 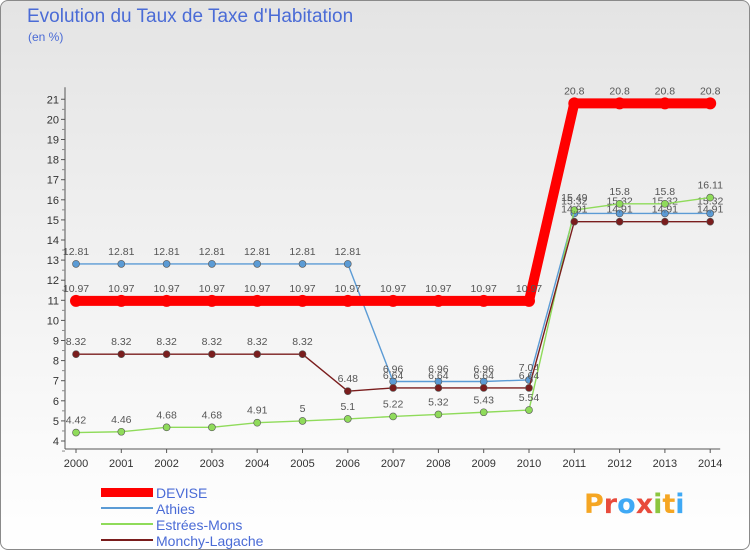 I want to click on x-tick-label: 2003, so click(x=212, y=464).